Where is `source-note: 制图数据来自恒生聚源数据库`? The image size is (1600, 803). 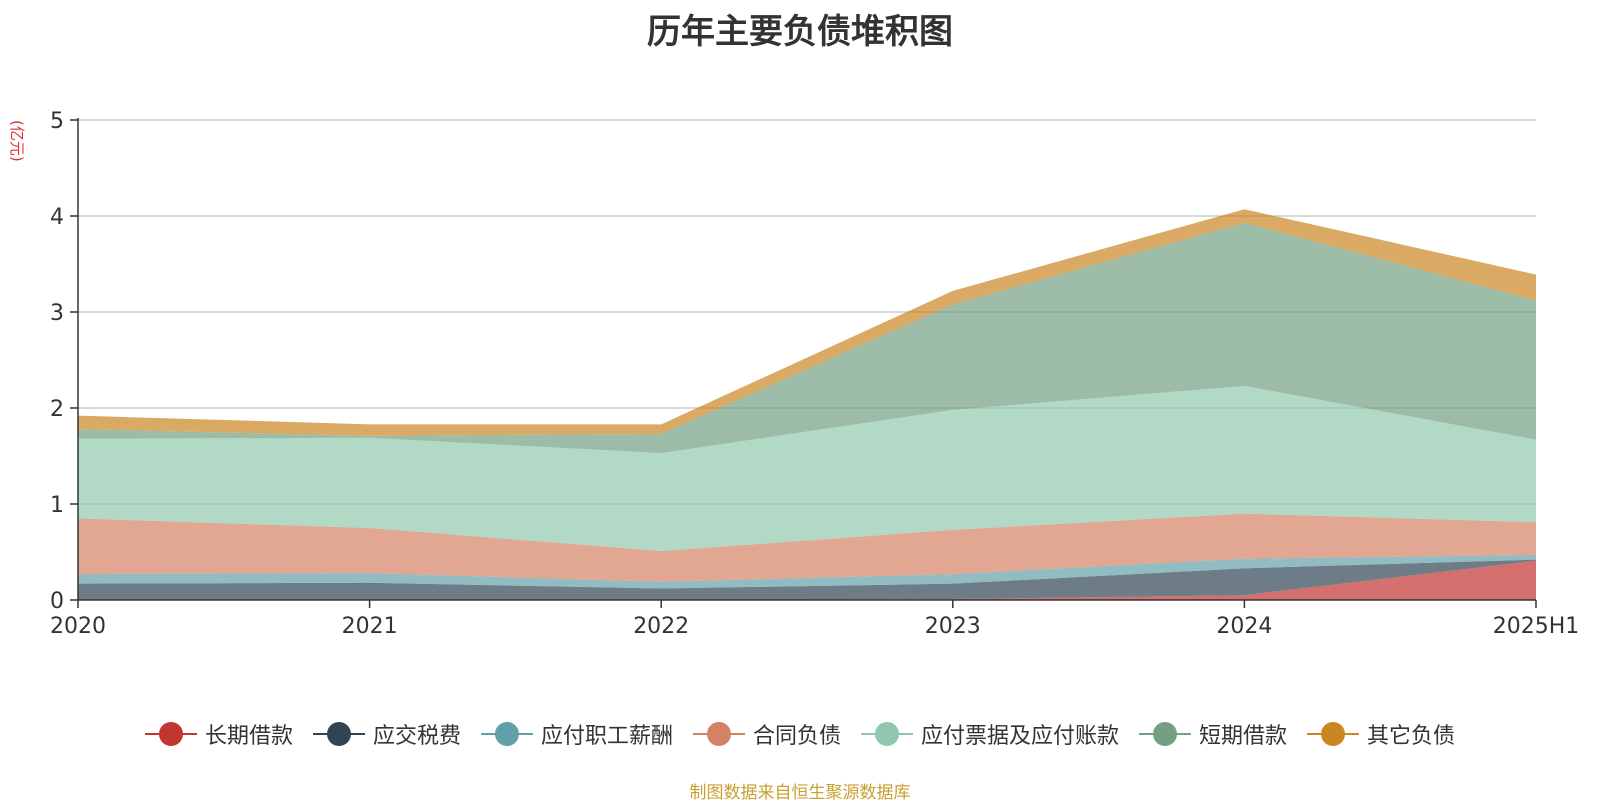
source-note: 制图数据来自恒生聚源数据库 is located at coordinates (800, 793).